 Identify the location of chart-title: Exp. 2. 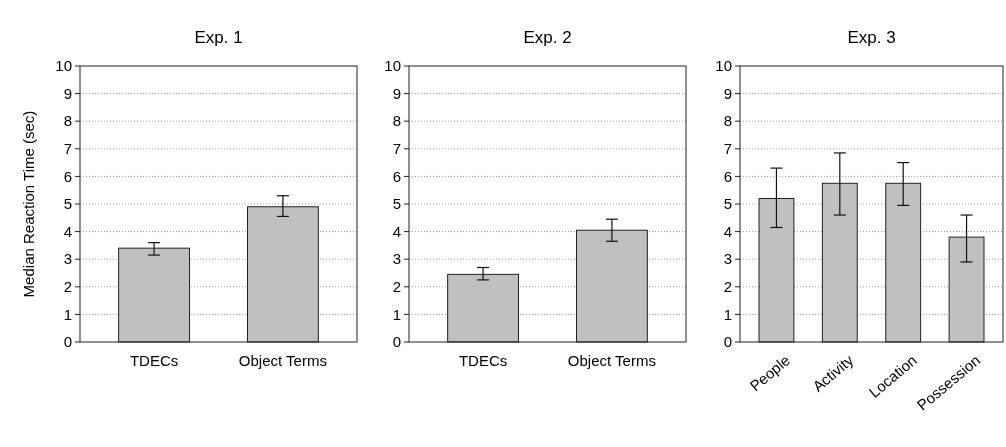
(547, 37).